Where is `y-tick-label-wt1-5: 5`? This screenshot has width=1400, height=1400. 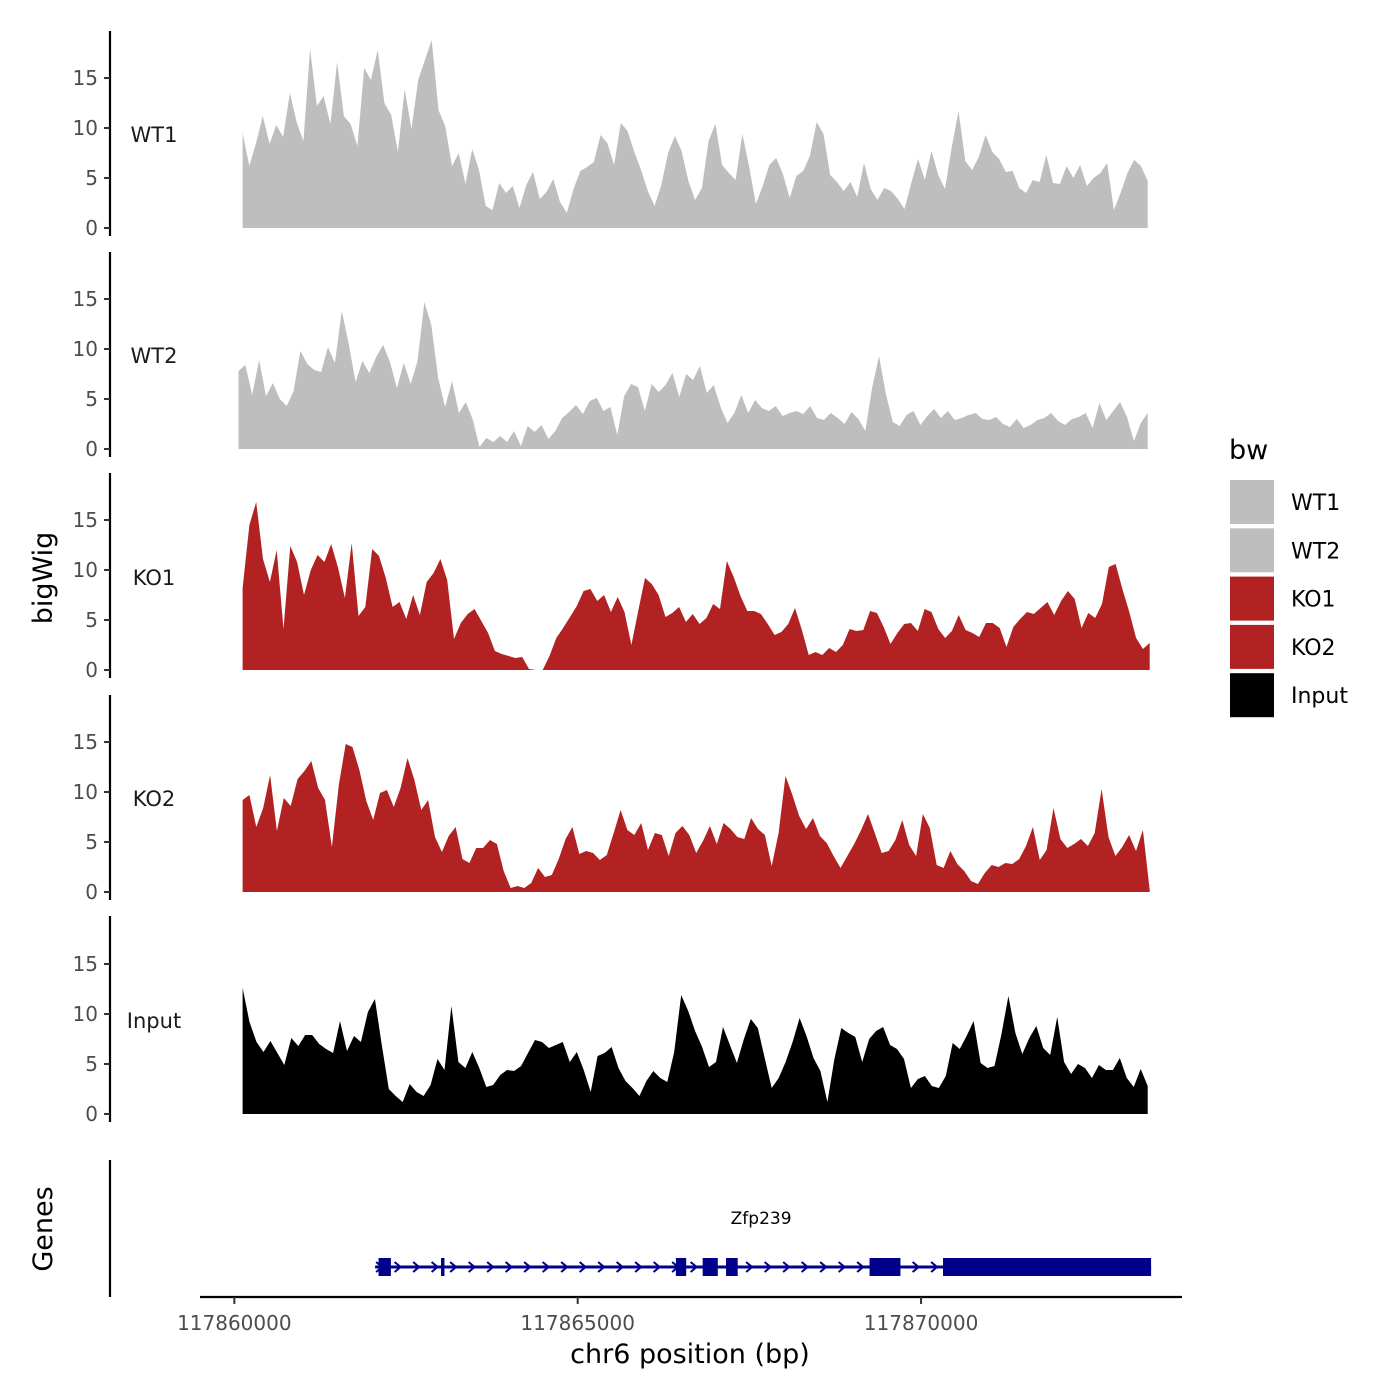 y-tick-label-wt1-5: 5 is located at coordinates (91, 178).